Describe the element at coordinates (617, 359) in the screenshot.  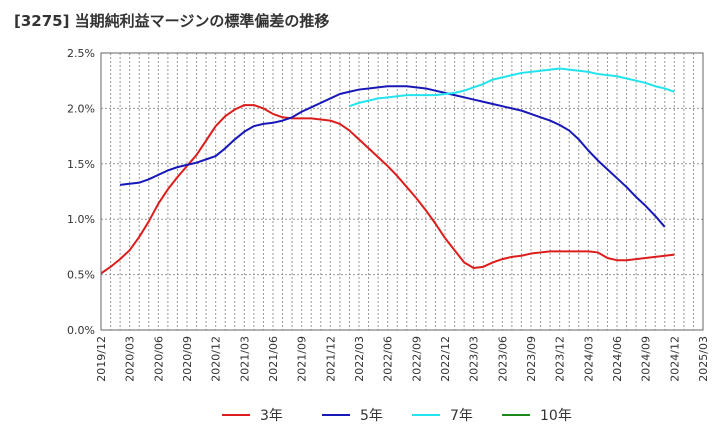
I see `x-tick-label: 2024/06` at that location.